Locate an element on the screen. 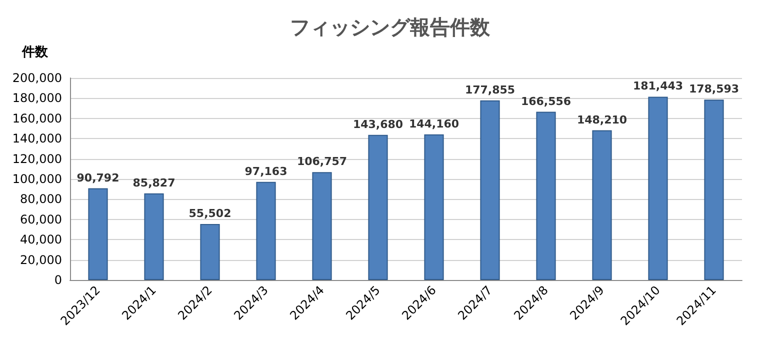 This screenshot has width=780, height=350. y-tick-label: 140,000 is located at coordinates (37, 139).